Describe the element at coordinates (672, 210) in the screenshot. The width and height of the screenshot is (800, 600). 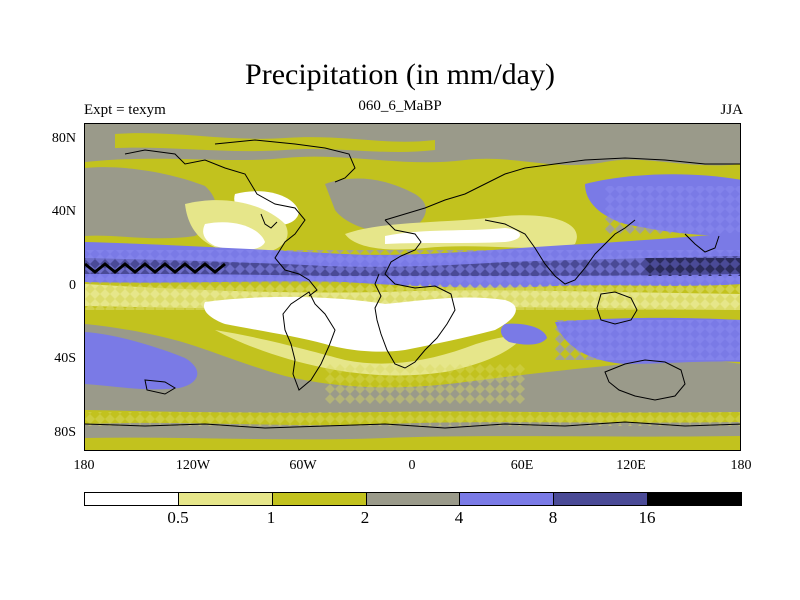
I see `npac-east-hatch` at that location.